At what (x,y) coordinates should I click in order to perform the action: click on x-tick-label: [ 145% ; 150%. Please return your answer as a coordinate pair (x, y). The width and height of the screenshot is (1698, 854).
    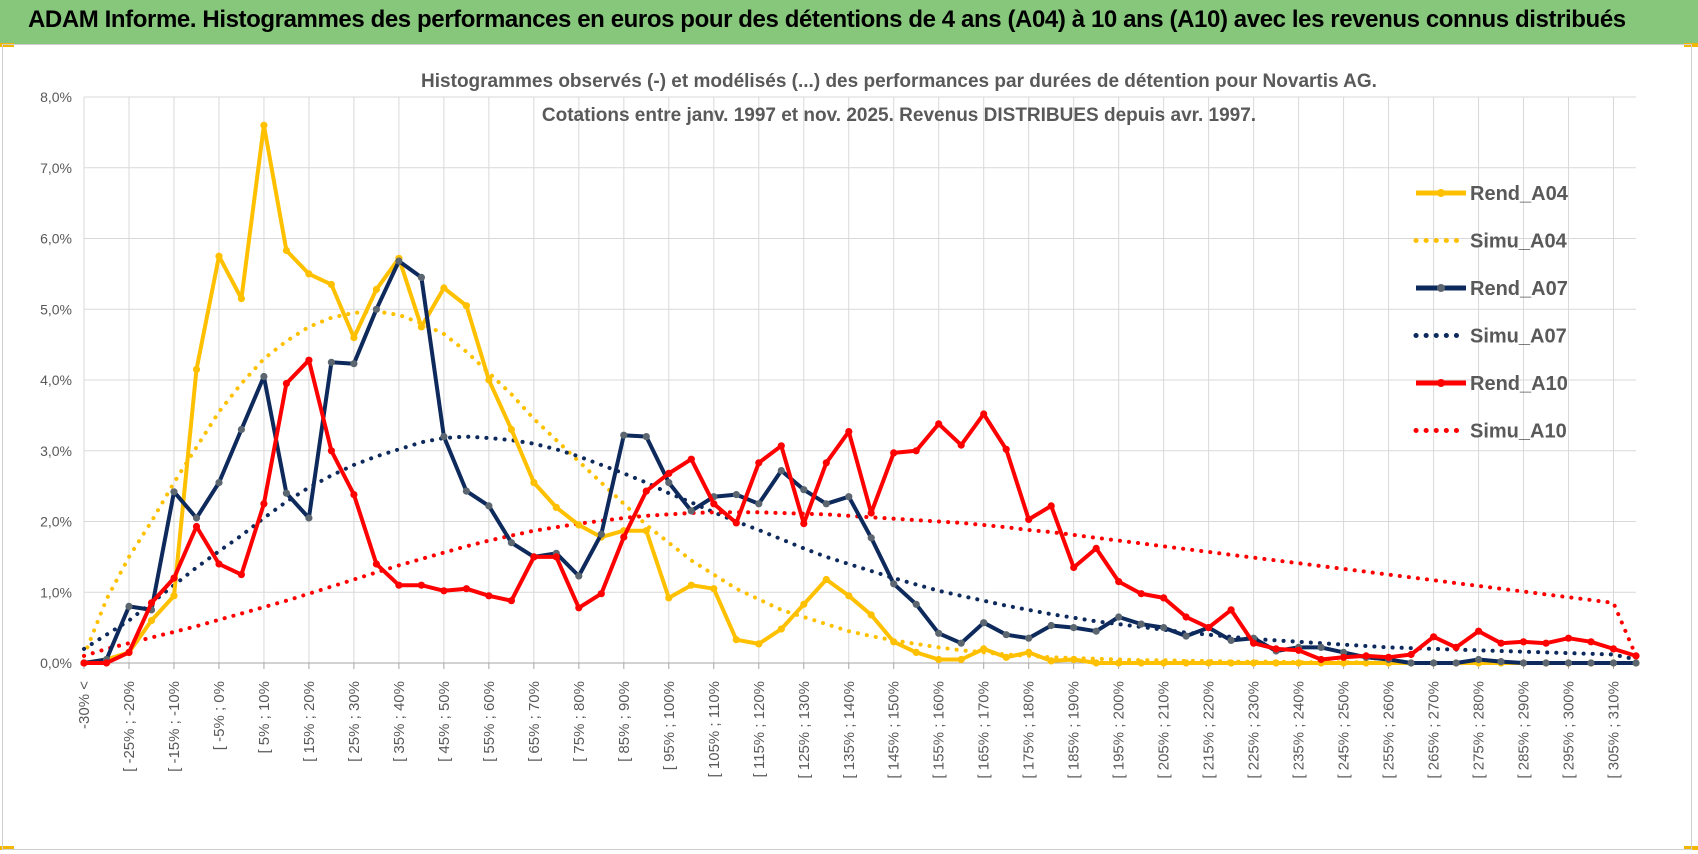
    Looking at the image, I should click on (894, 730).